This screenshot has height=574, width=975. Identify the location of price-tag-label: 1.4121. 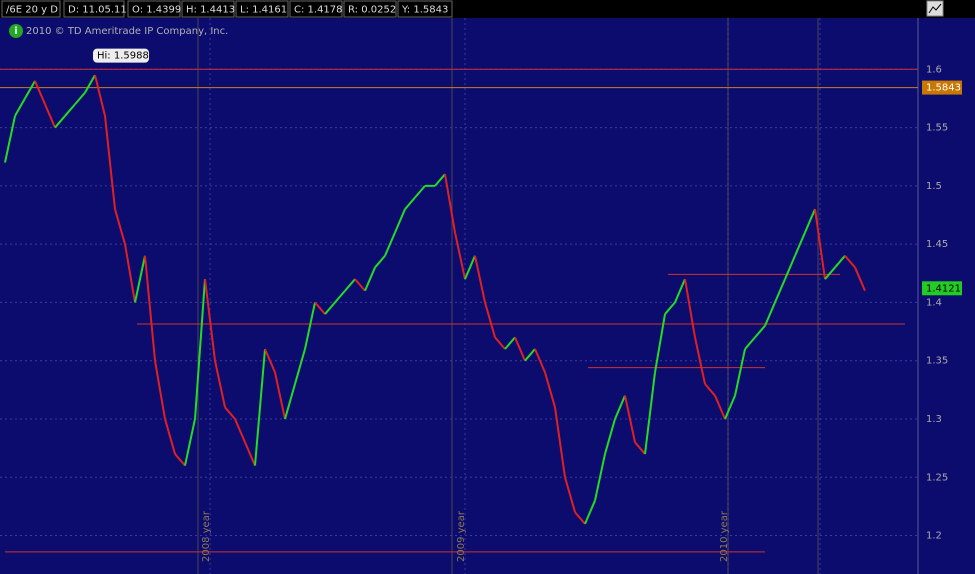
(943, 288).